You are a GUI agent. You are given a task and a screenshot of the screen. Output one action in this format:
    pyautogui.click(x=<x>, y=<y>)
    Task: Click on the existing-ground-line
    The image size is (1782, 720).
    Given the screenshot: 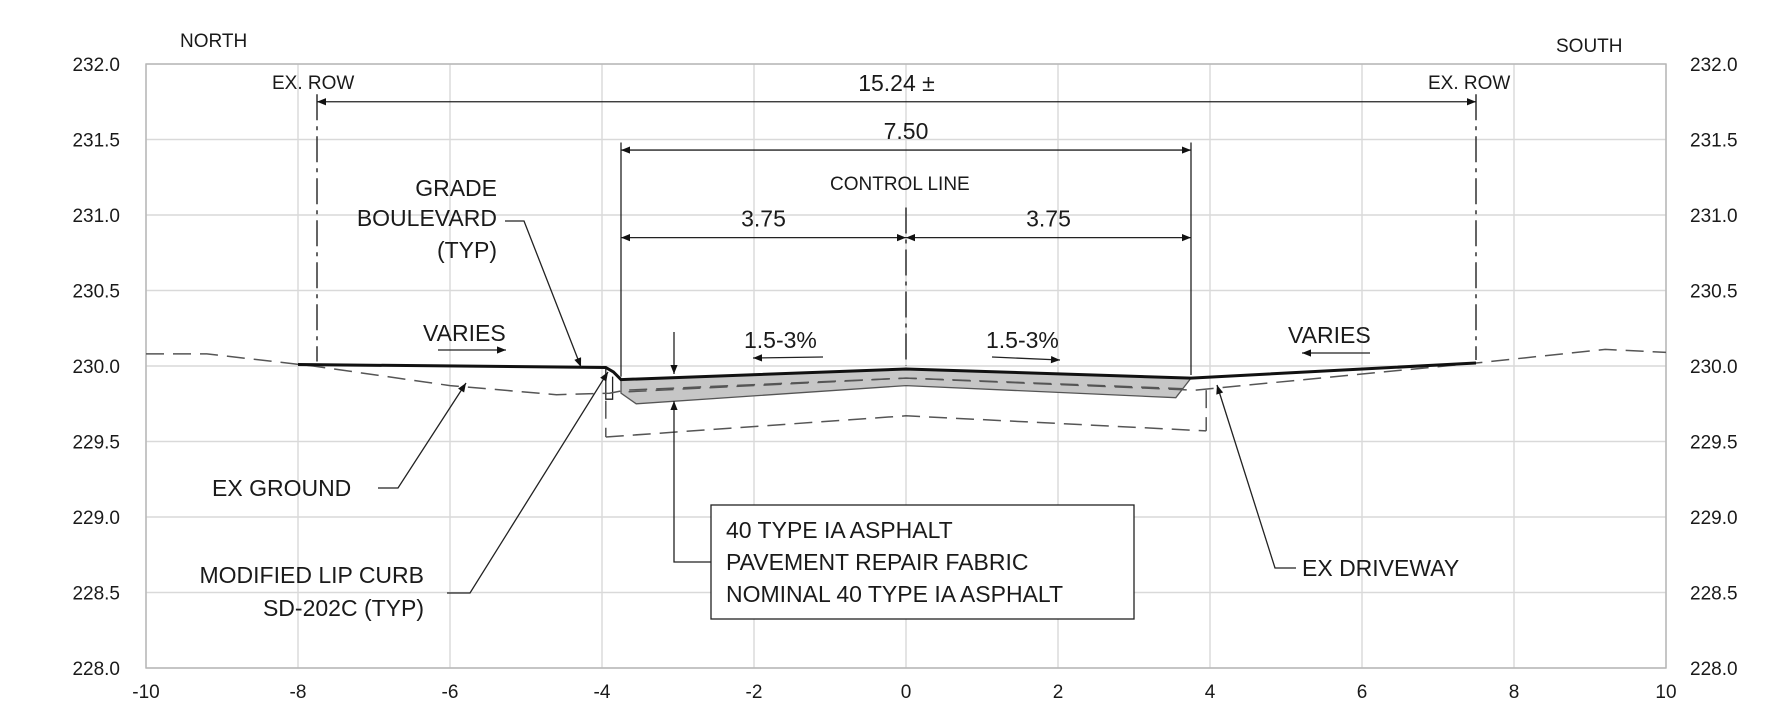 What is the action you would take?
    pyautogui.click(x=906, y=372)
    